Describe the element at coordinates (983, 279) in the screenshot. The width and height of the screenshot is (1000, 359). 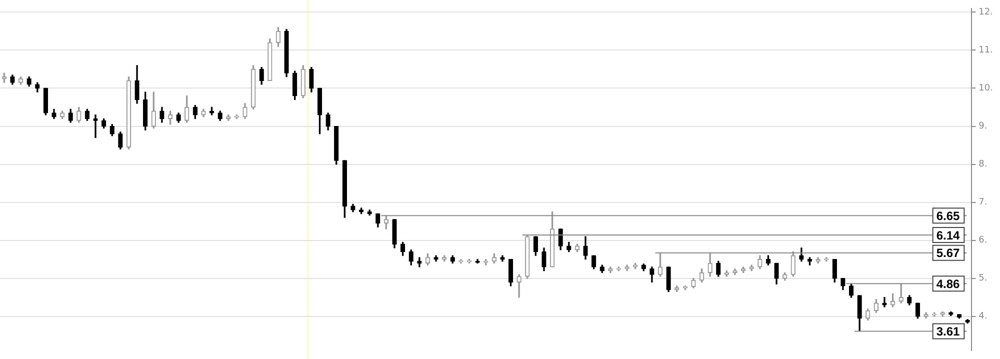
I see `y-tick-label: 5.` at that location.